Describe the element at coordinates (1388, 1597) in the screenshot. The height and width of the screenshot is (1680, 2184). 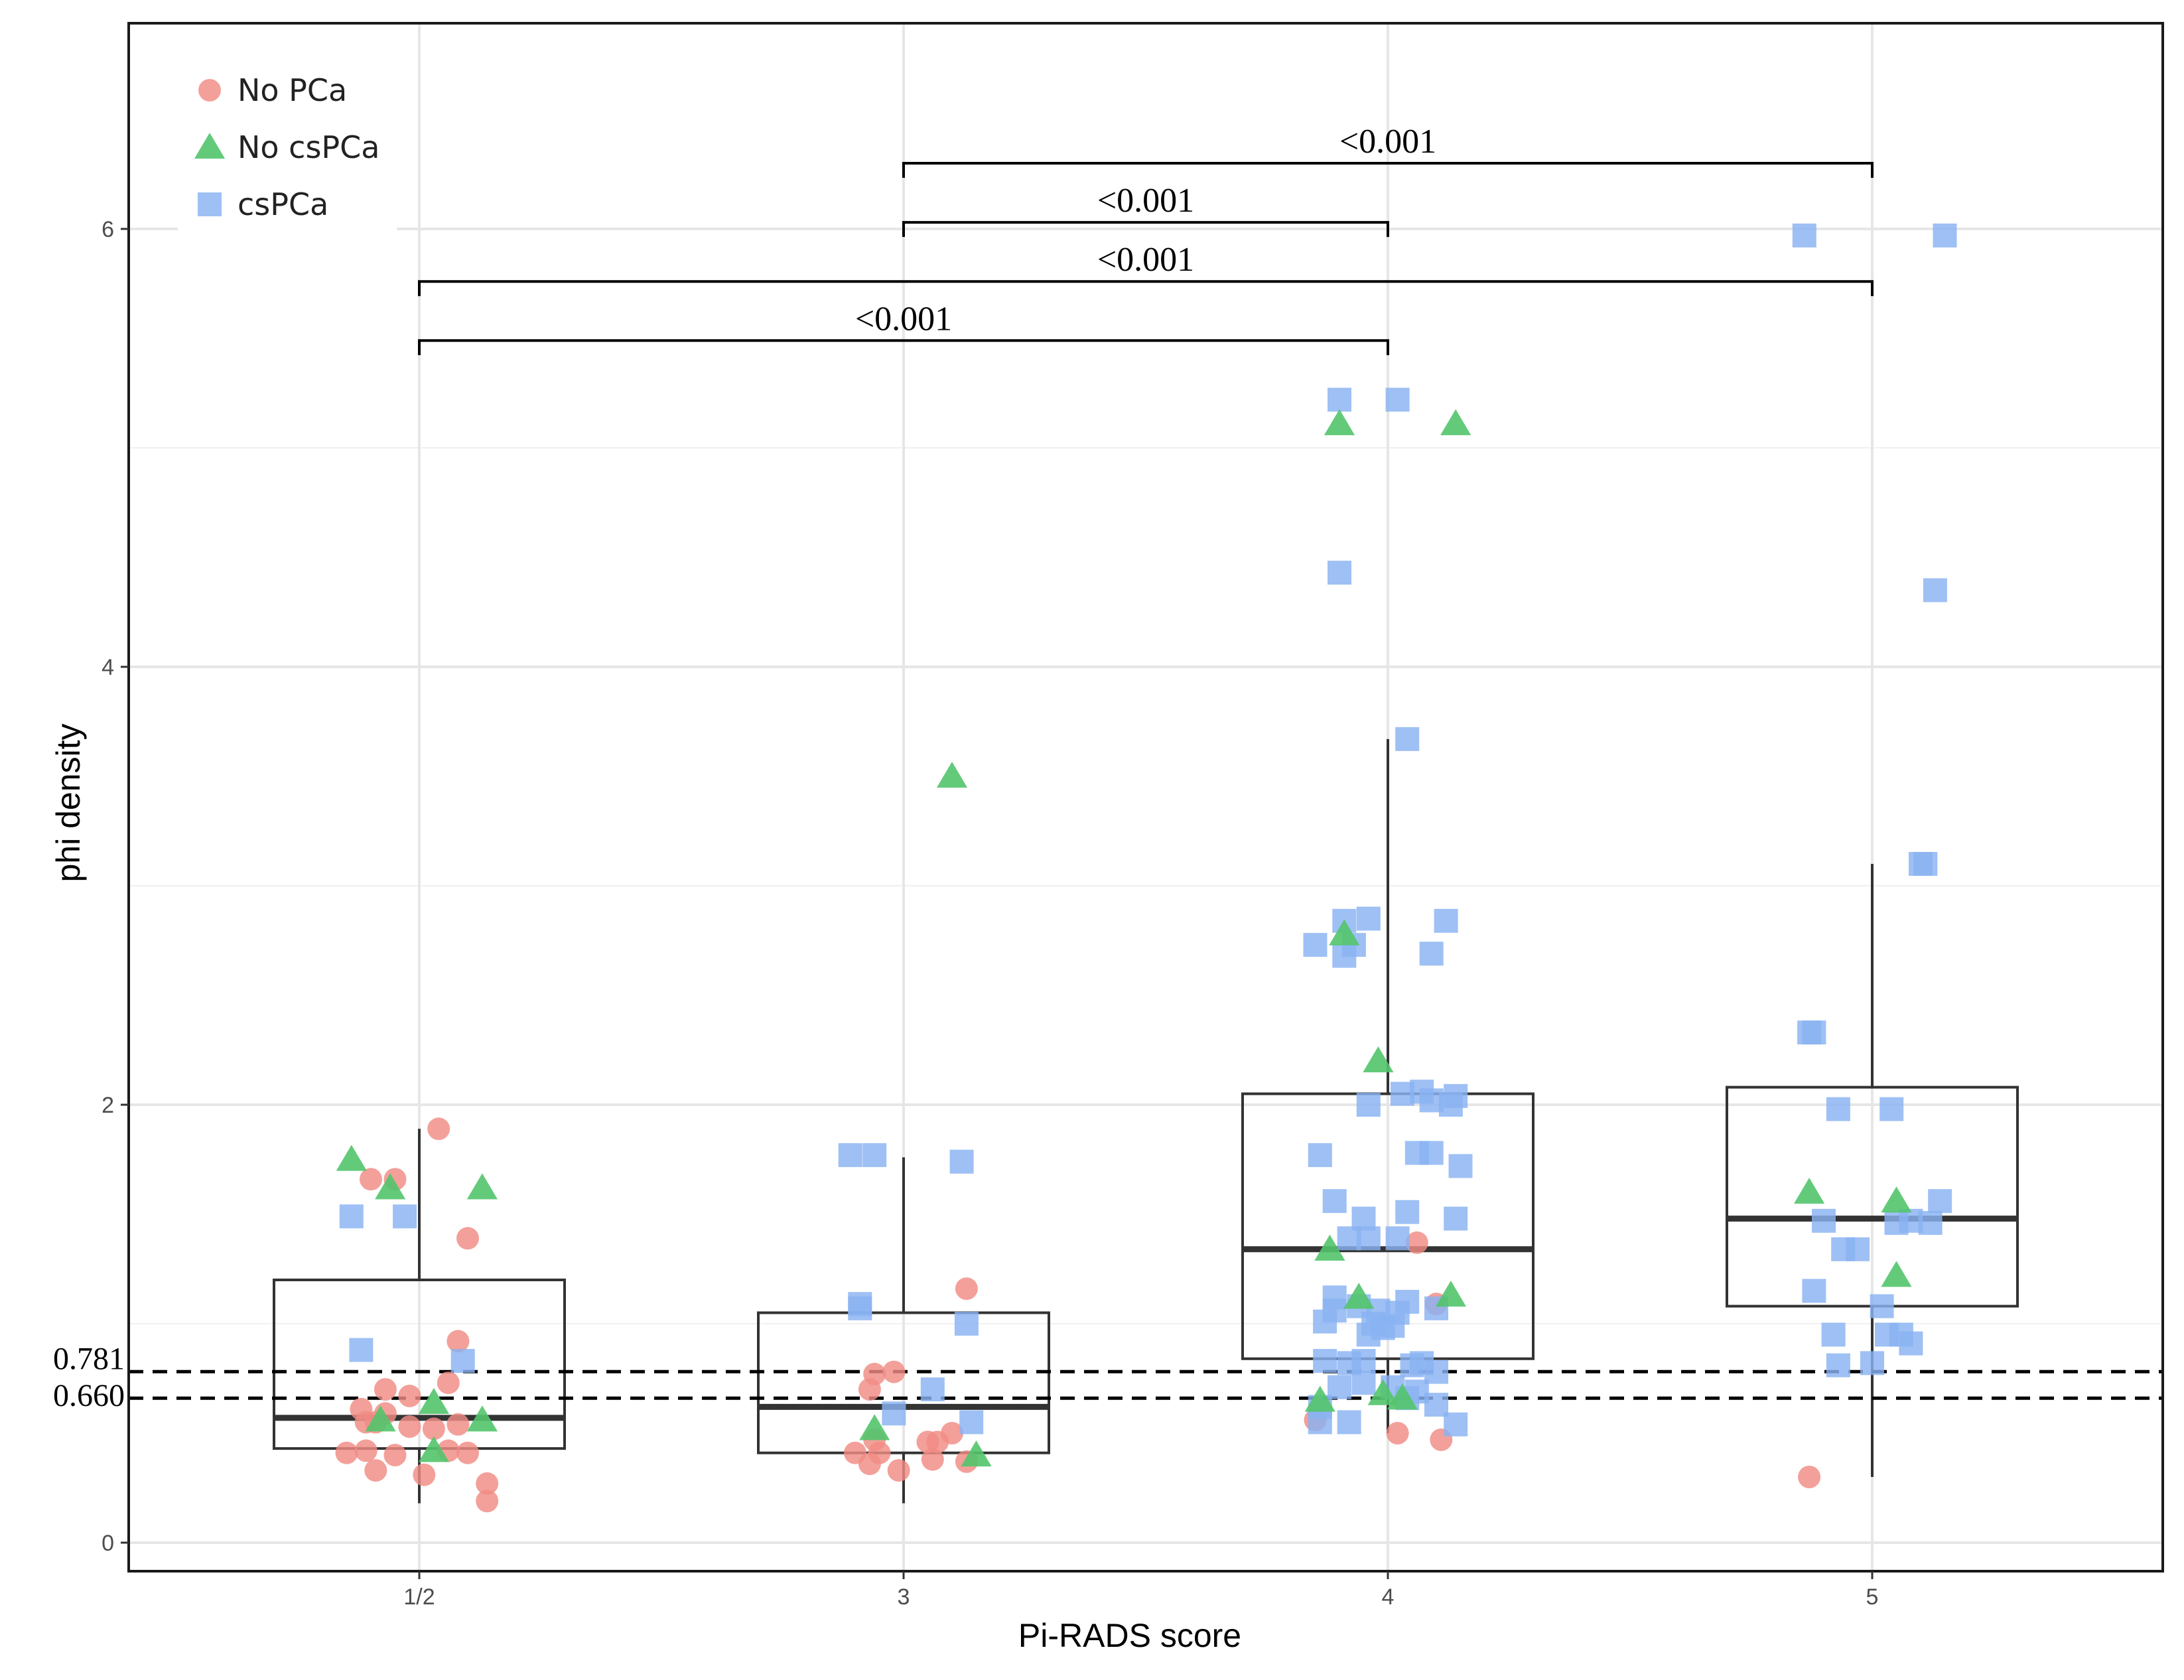
I see `x-tick-label: 4` at that location.